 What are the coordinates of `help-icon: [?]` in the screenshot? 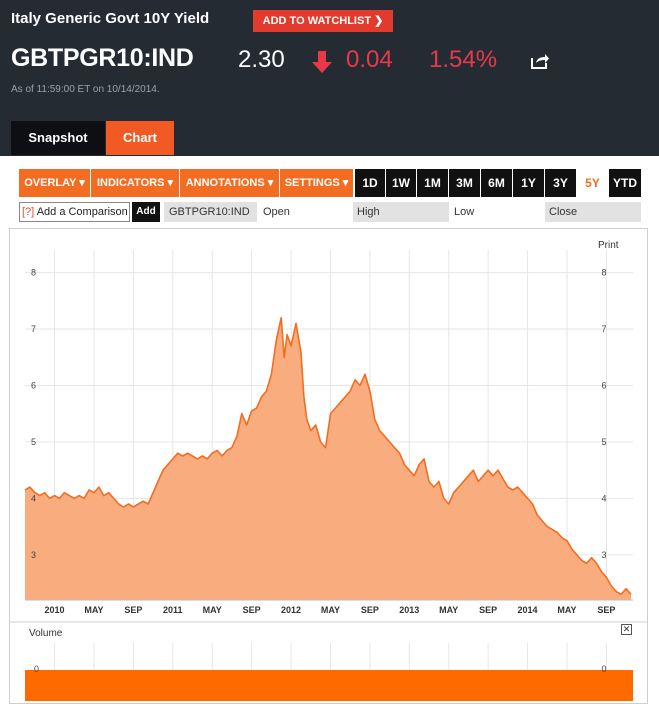 It's located at (28, 212).